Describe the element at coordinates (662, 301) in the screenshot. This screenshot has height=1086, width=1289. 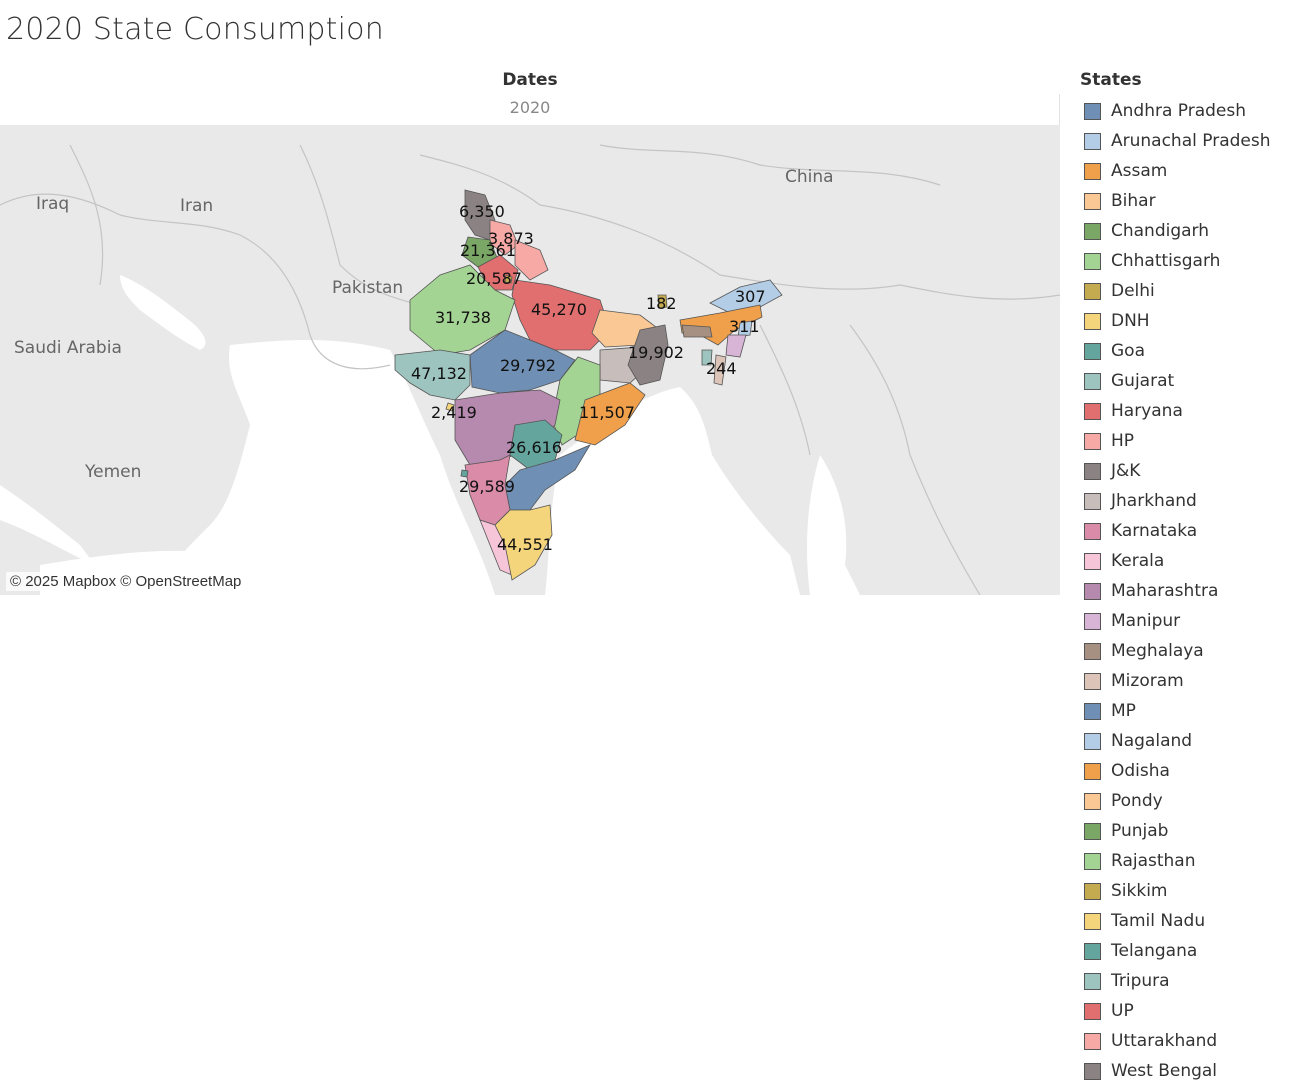
I see `state-sikkim` at that location.